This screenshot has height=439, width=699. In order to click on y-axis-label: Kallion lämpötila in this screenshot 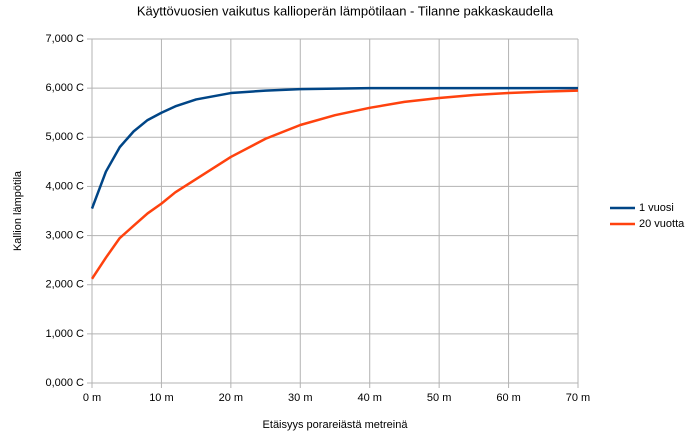, I will do `click(18, 210)`.